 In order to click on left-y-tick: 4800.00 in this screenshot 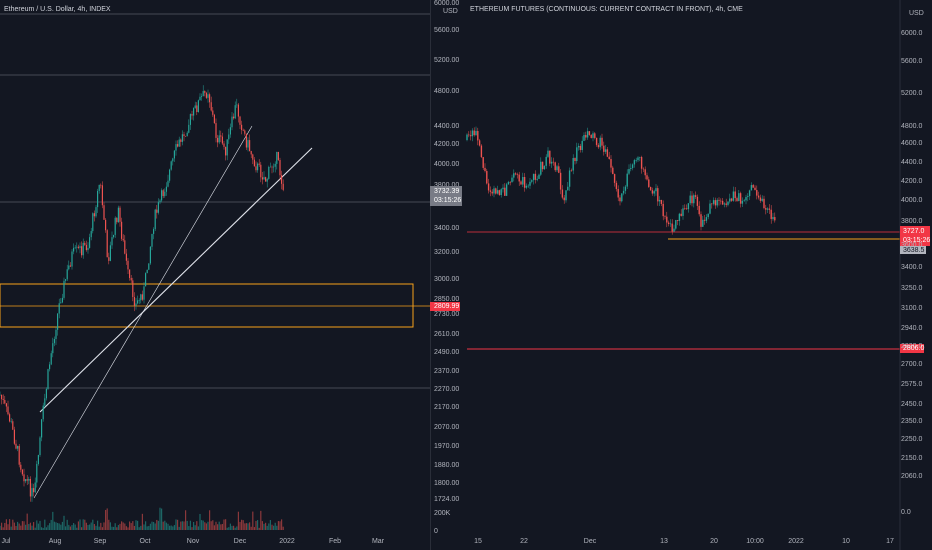, I will do `click(447, 91)`.